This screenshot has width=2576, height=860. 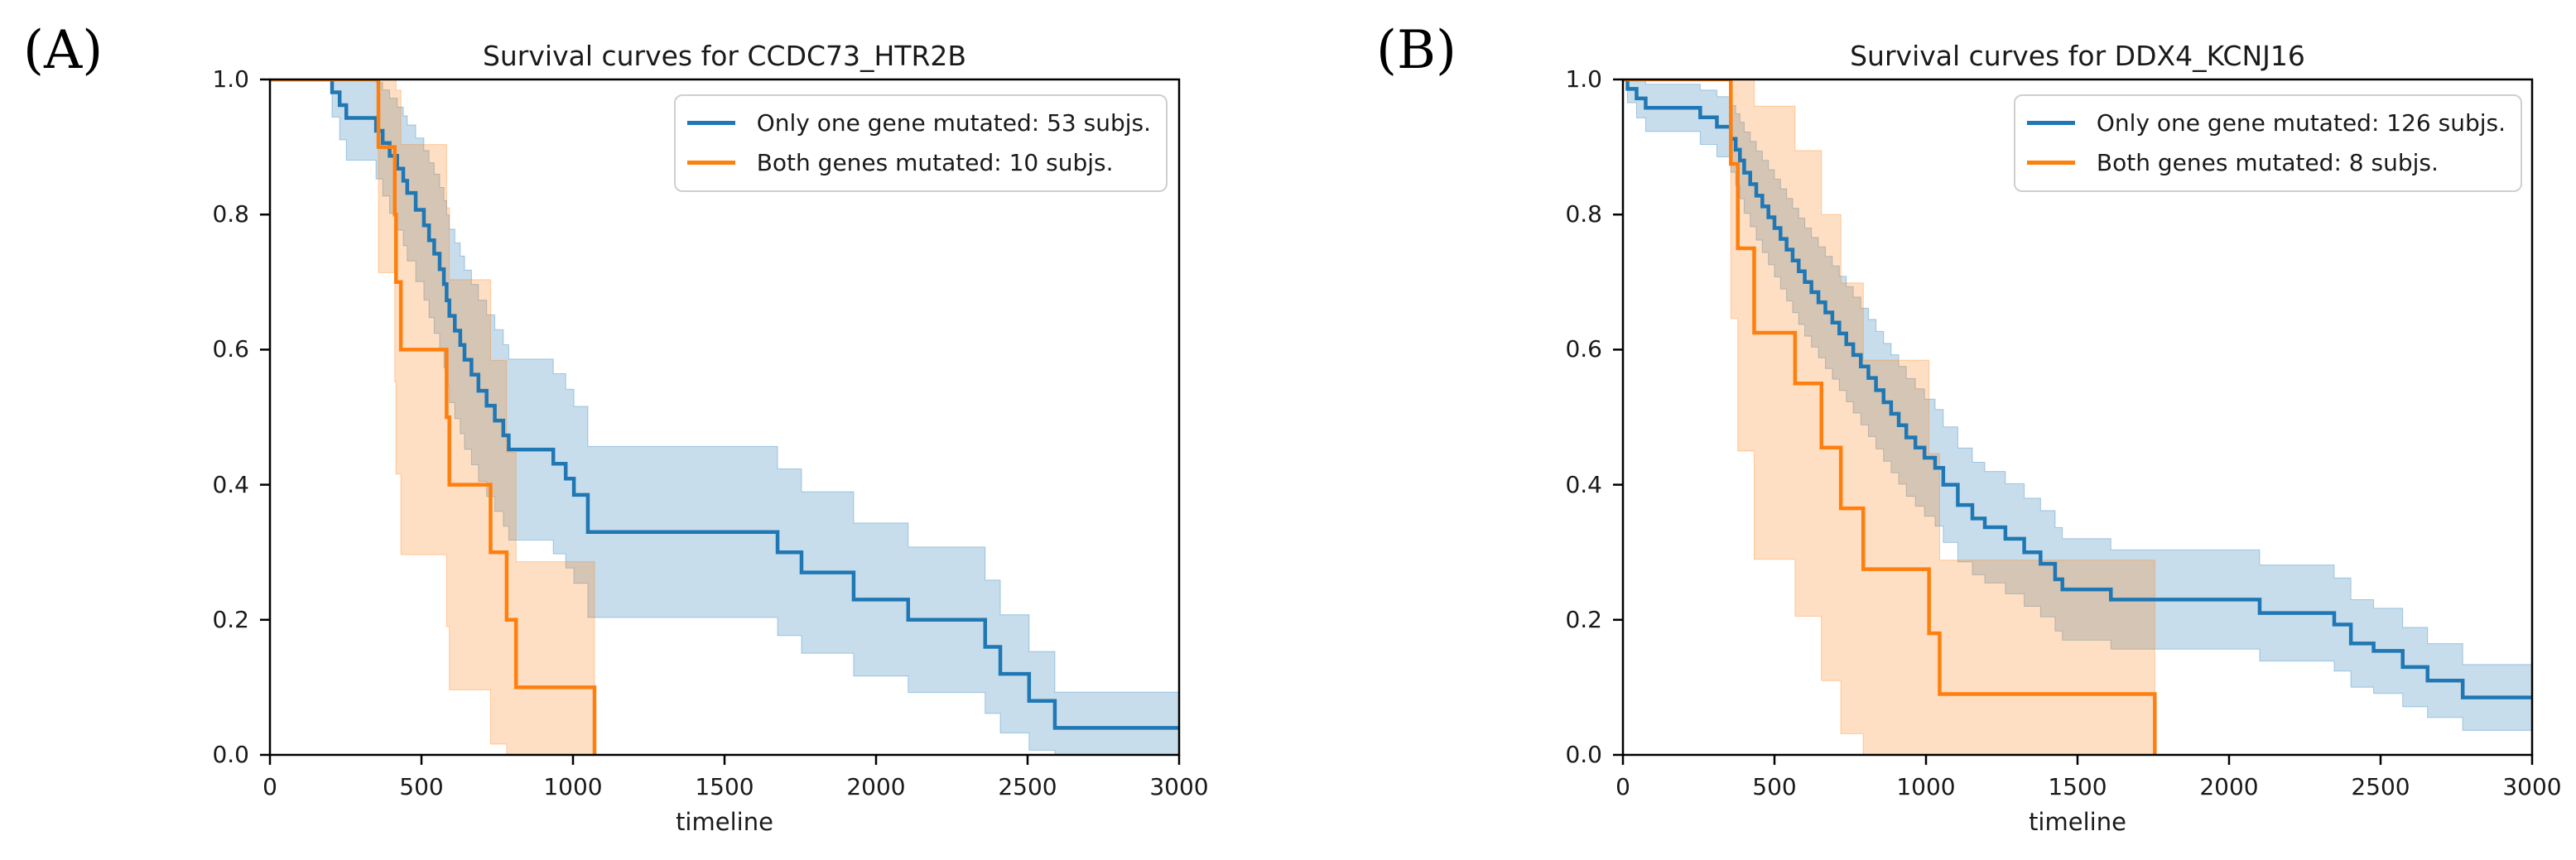 What do you see at coordinates (724, 56) in the screenshot?
I see `chart-title-panel-a: Survival curves for CCDC73_HTR2B` at bounding box center [724, 56].